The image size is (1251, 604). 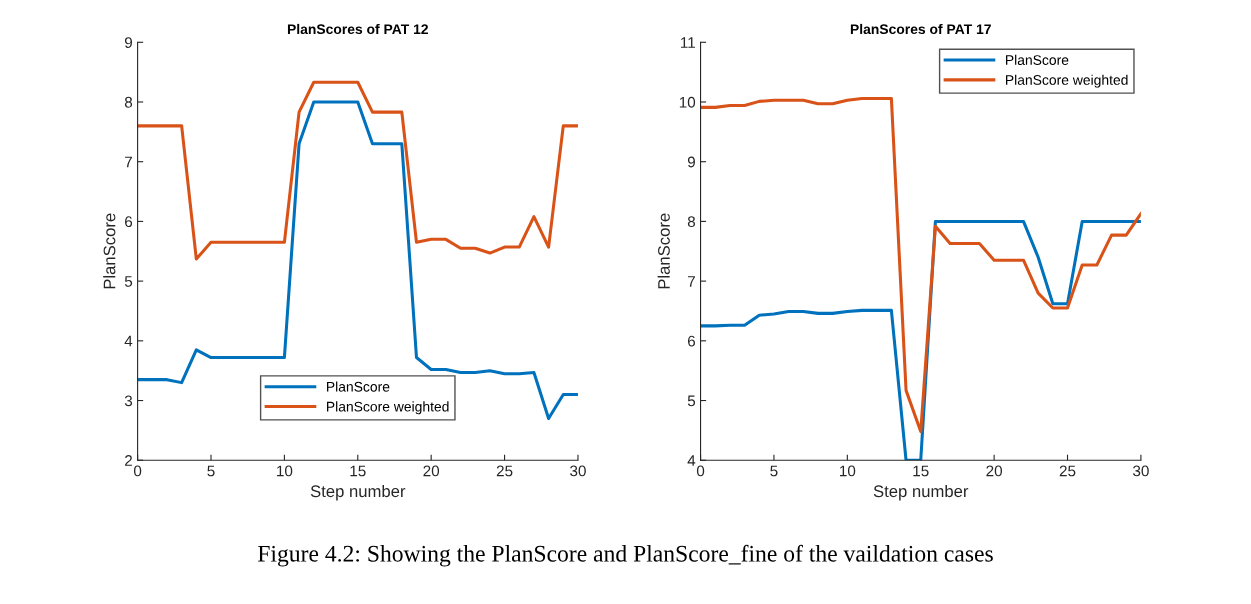 I want to click on line-series, so click(x=357, y=170).